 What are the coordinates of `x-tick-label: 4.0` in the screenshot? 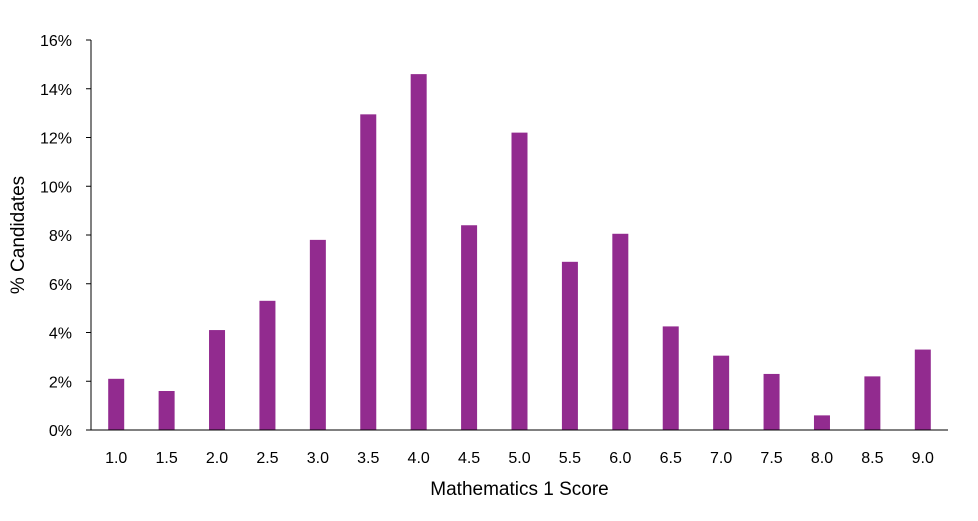 It's located at (419, 458).